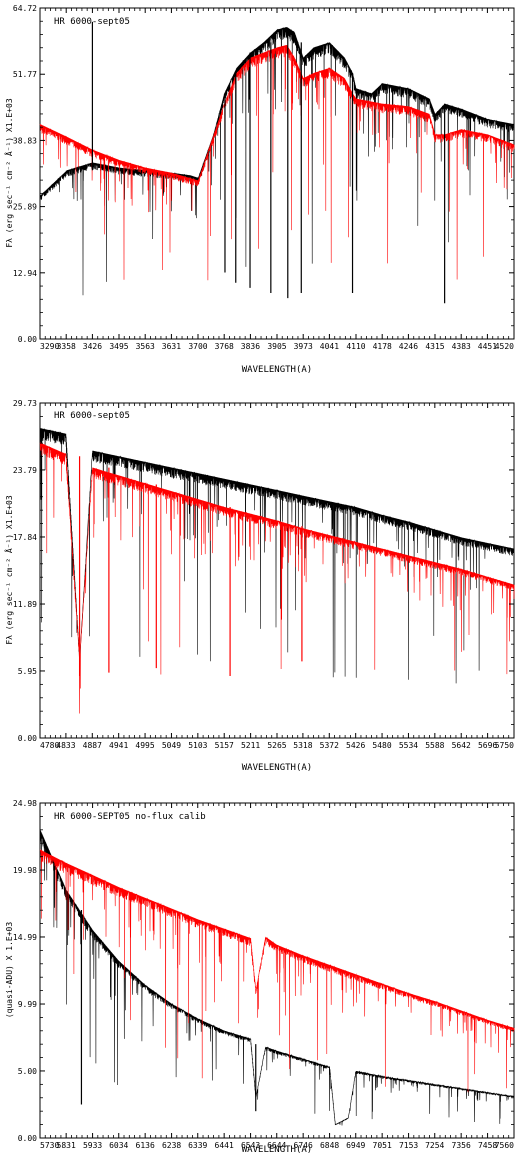 This screenshot has width=520, height=1158. I want to click on x-tick-label: 4246, so click(408, 346).